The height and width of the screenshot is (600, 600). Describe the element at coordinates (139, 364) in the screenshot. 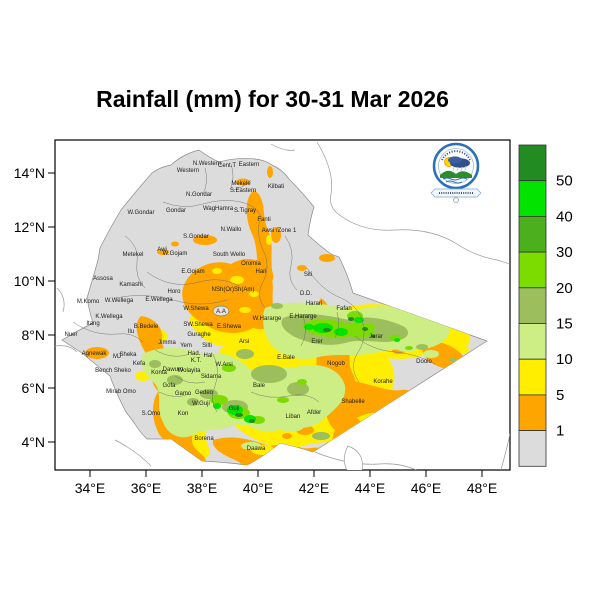

I see `region-label: Kefa` at that location.